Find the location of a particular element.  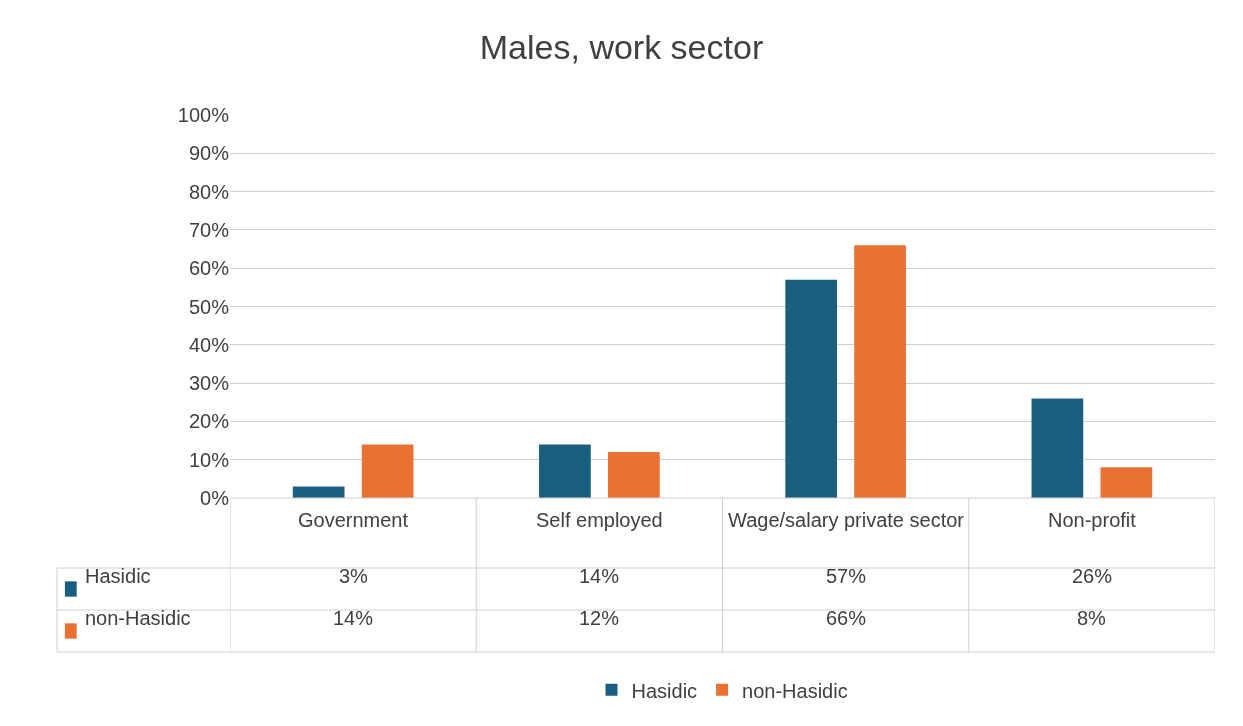

y-tick-label: 100% is located at coordinates (203, 115).